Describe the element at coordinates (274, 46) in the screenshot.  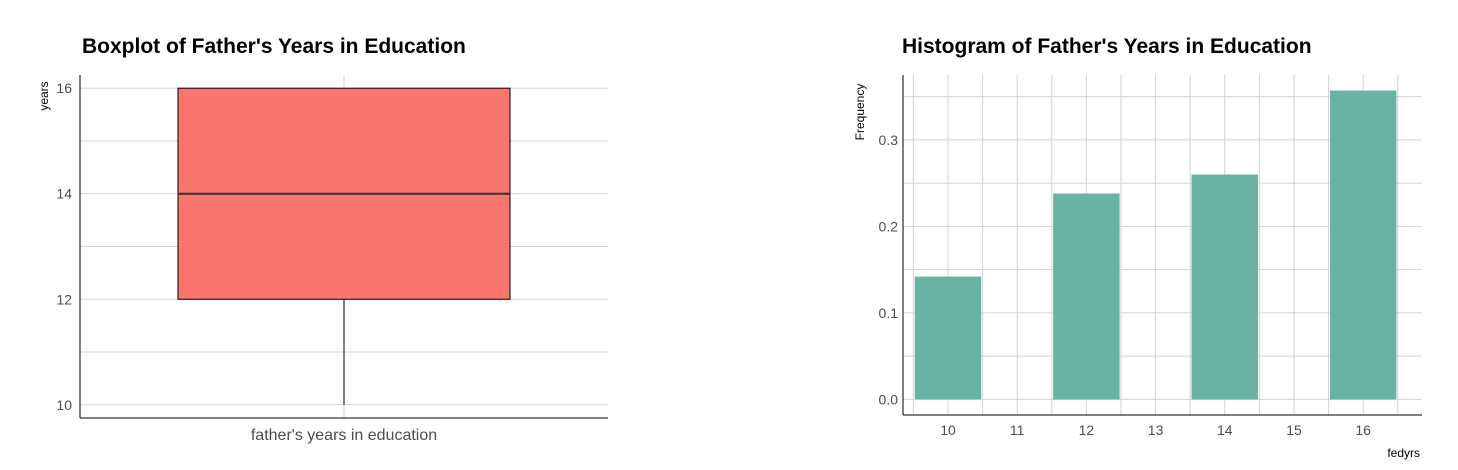
I see `boxplot-title: Boxplot of Father's Years in Education` at that location.